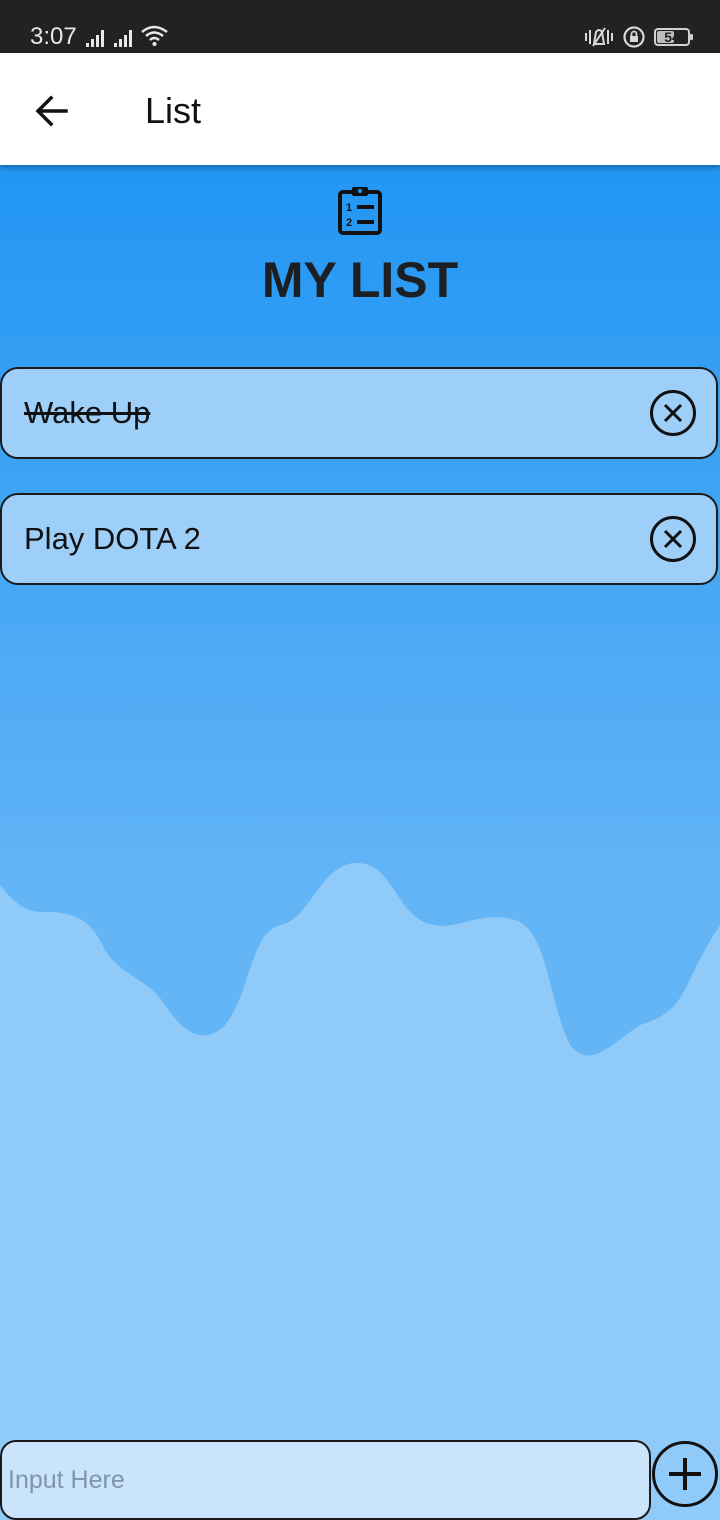  I want to click on list-item: Play DOTA 2, so click(359, 539).